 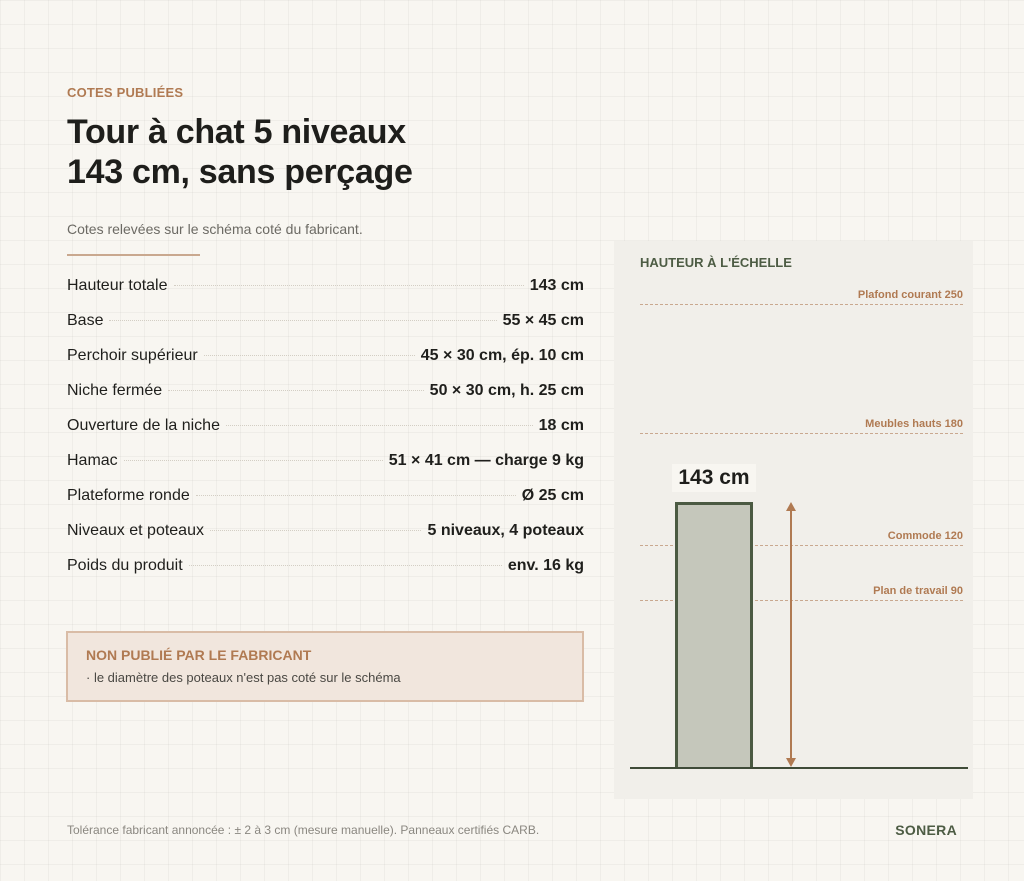 I want to click on brand-logo: SONERA, so click(x=926, y=830).